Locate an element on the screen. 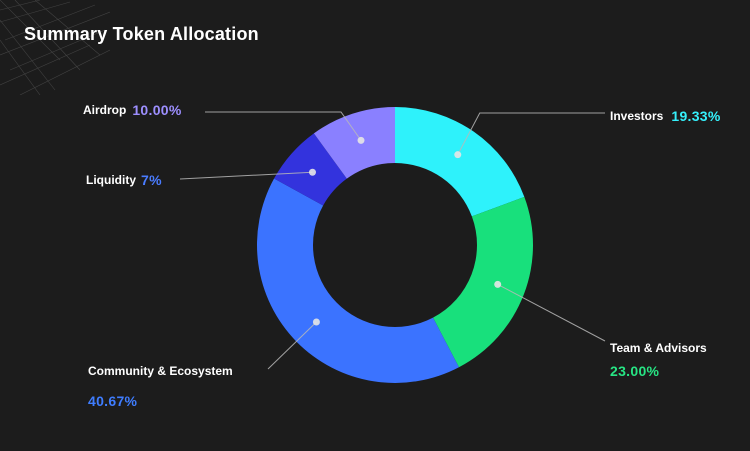  slice-community is located at coordinates (357, 281).